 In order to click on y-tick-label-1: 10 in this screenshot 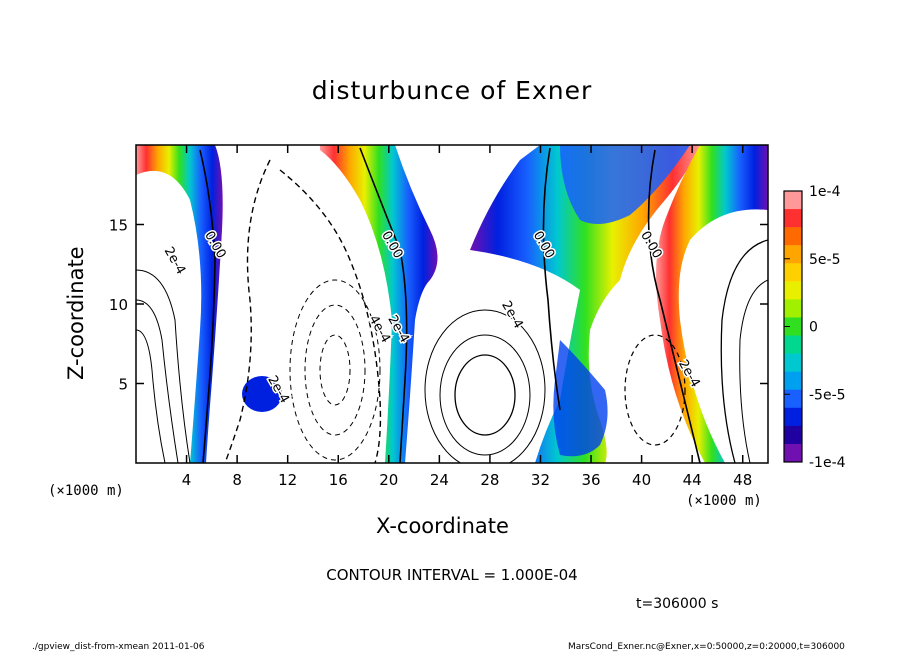, I will do `click(118, 305)`.